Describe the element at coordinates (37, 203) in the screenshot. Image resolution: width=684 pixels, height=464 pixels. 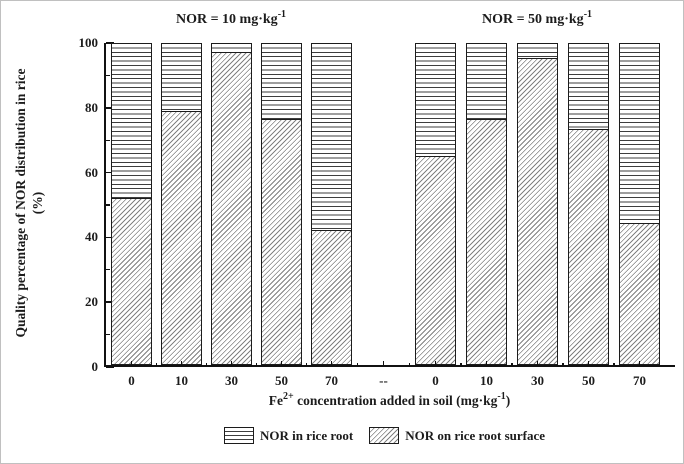
I see `y-axis-title-line2: (%)` at that location.